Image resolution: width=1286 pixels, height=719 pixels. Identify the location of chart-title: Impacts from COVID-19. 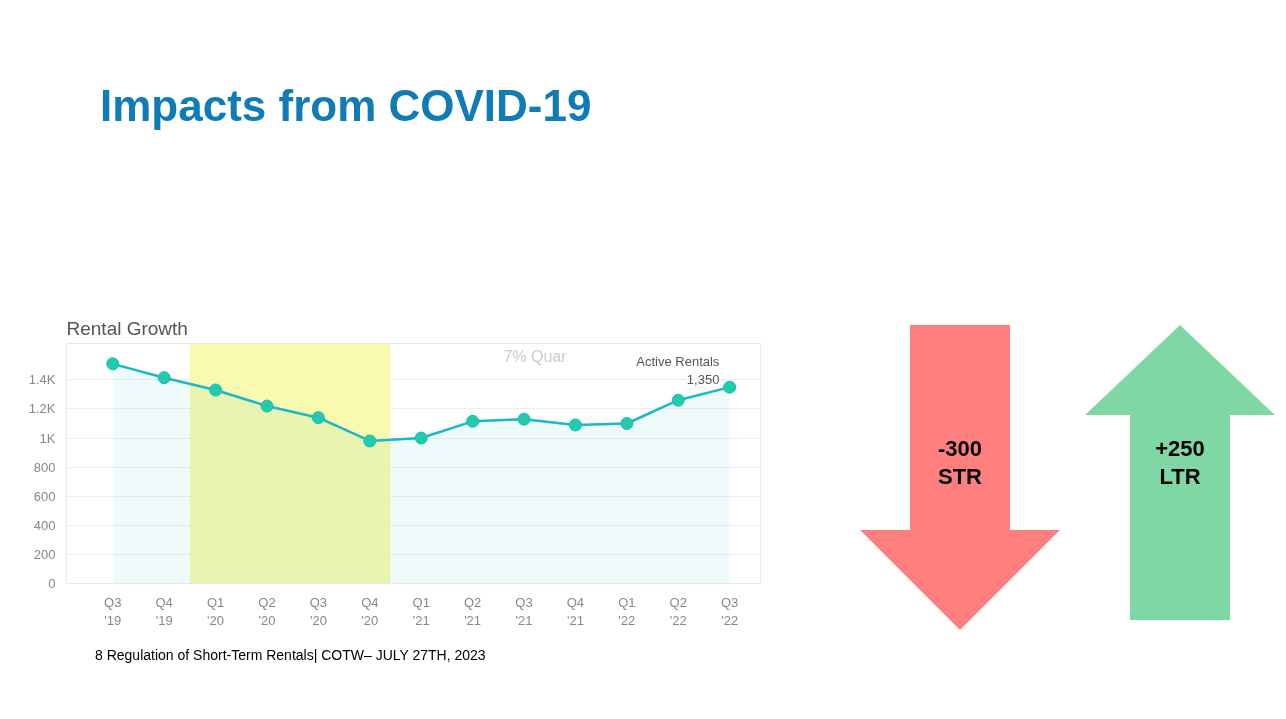
(346, 106).